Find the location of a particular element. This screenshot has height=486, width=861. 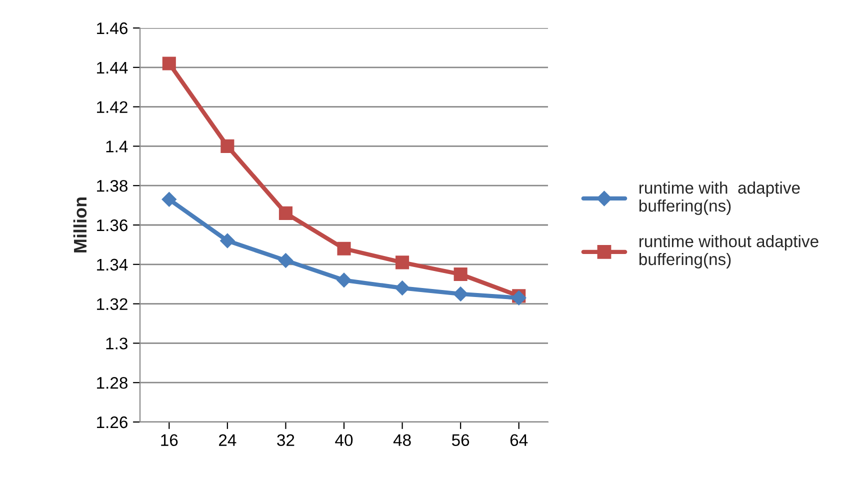

y-tick-label: 1.42 is located at coordinates (112, 107).